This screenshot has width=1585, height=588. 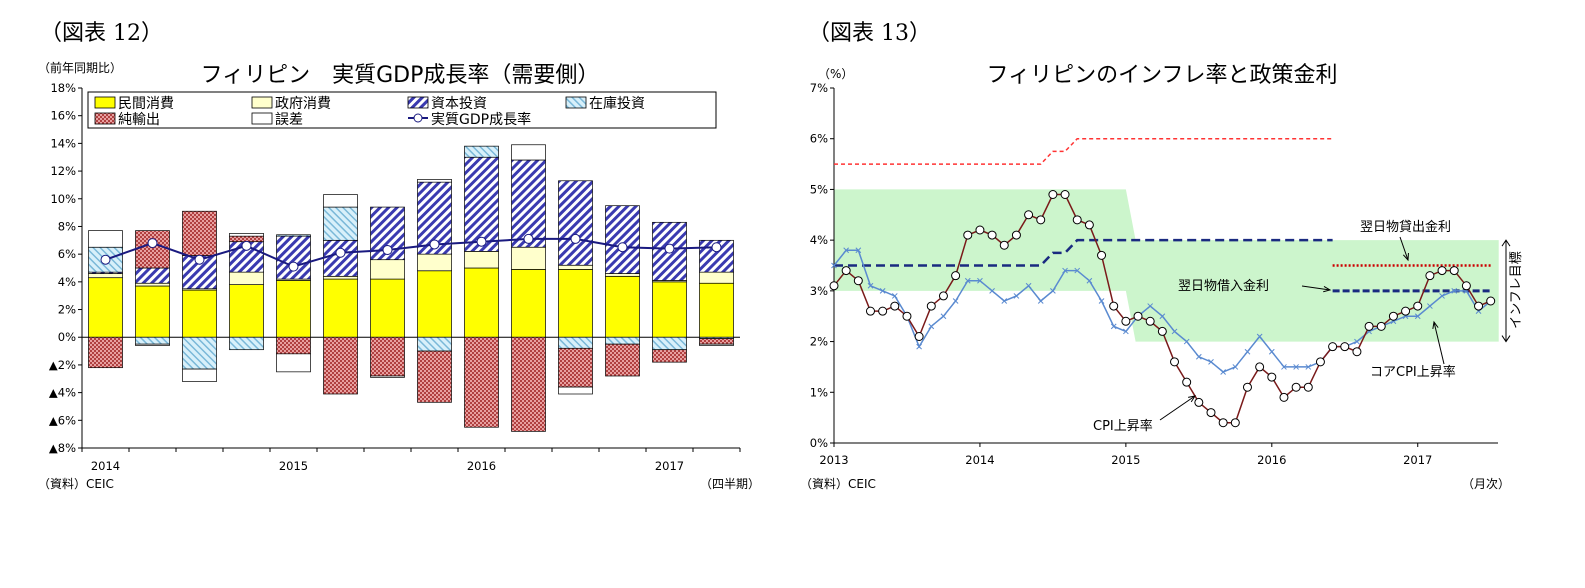 What do you see at coordinates (1177, 408) in the screenshot?
I see `arrow-cpi` at bounding box center [1177, 408].